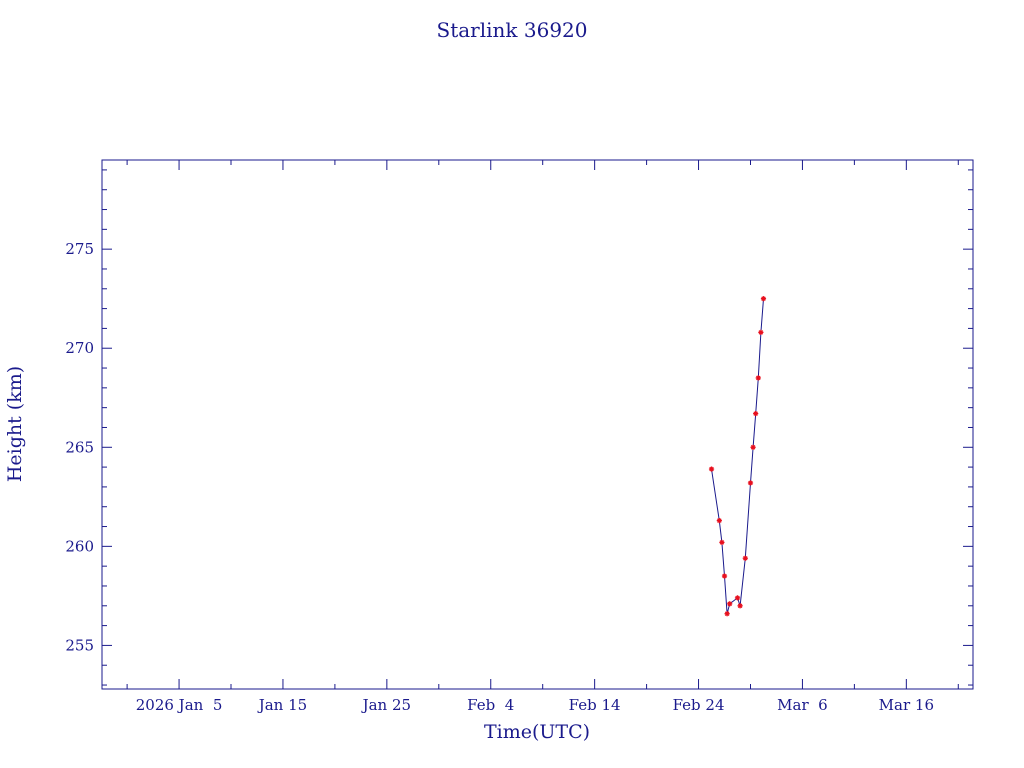 This screenshot has height=768, width=1024. What do you see at coordinates (79, 249) in the screenshot?
I see `y-tick-label: 275` at bounding box center [79, 249].